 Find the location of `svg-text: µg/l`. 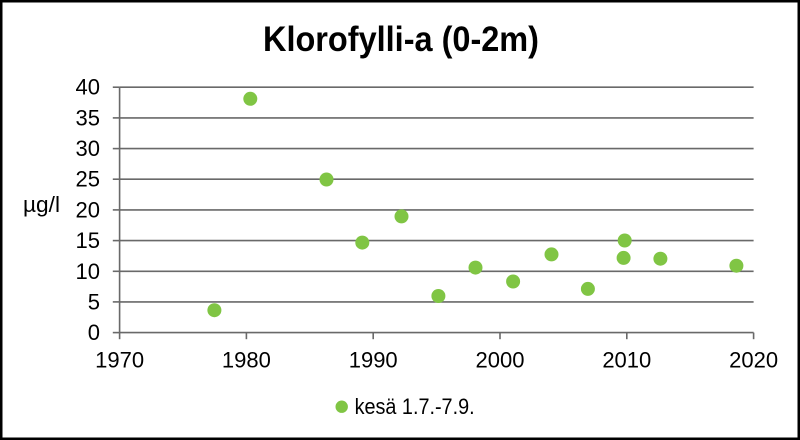

svg-text: µg/l is located at coordinates (41, 204).